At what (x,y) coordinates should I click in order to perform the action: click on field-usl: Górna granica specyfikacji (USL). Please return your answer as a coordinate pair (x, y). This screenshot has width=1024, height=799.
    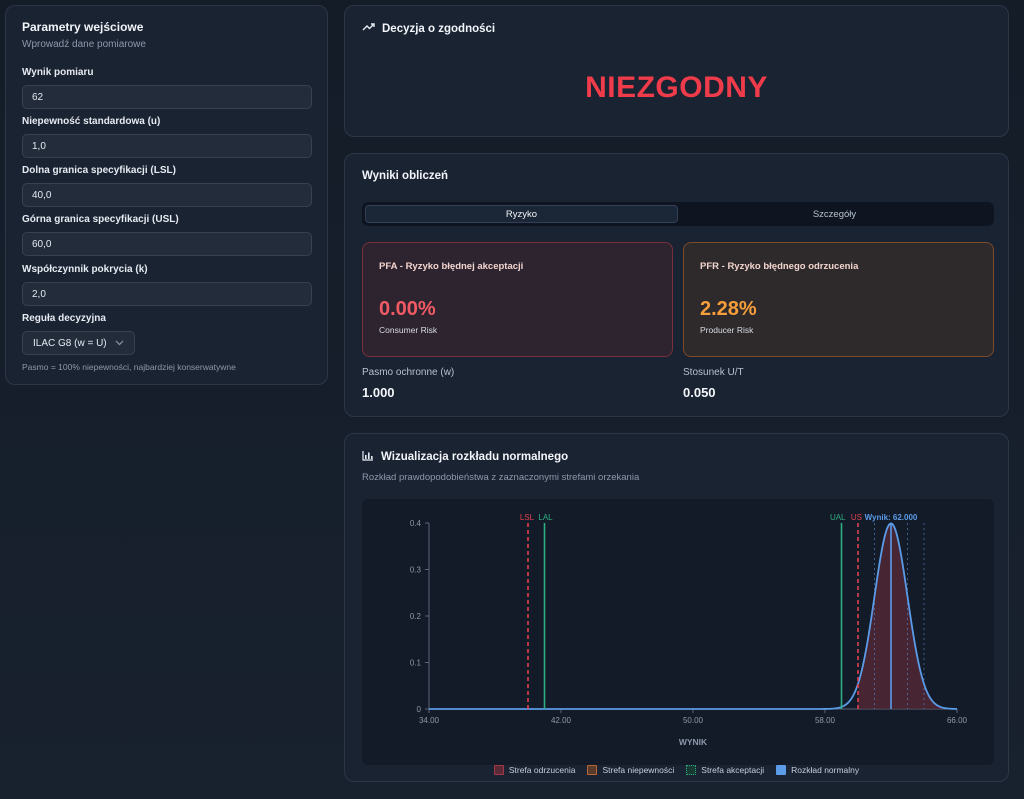
    Looking at the image, I should click on (167, 235).